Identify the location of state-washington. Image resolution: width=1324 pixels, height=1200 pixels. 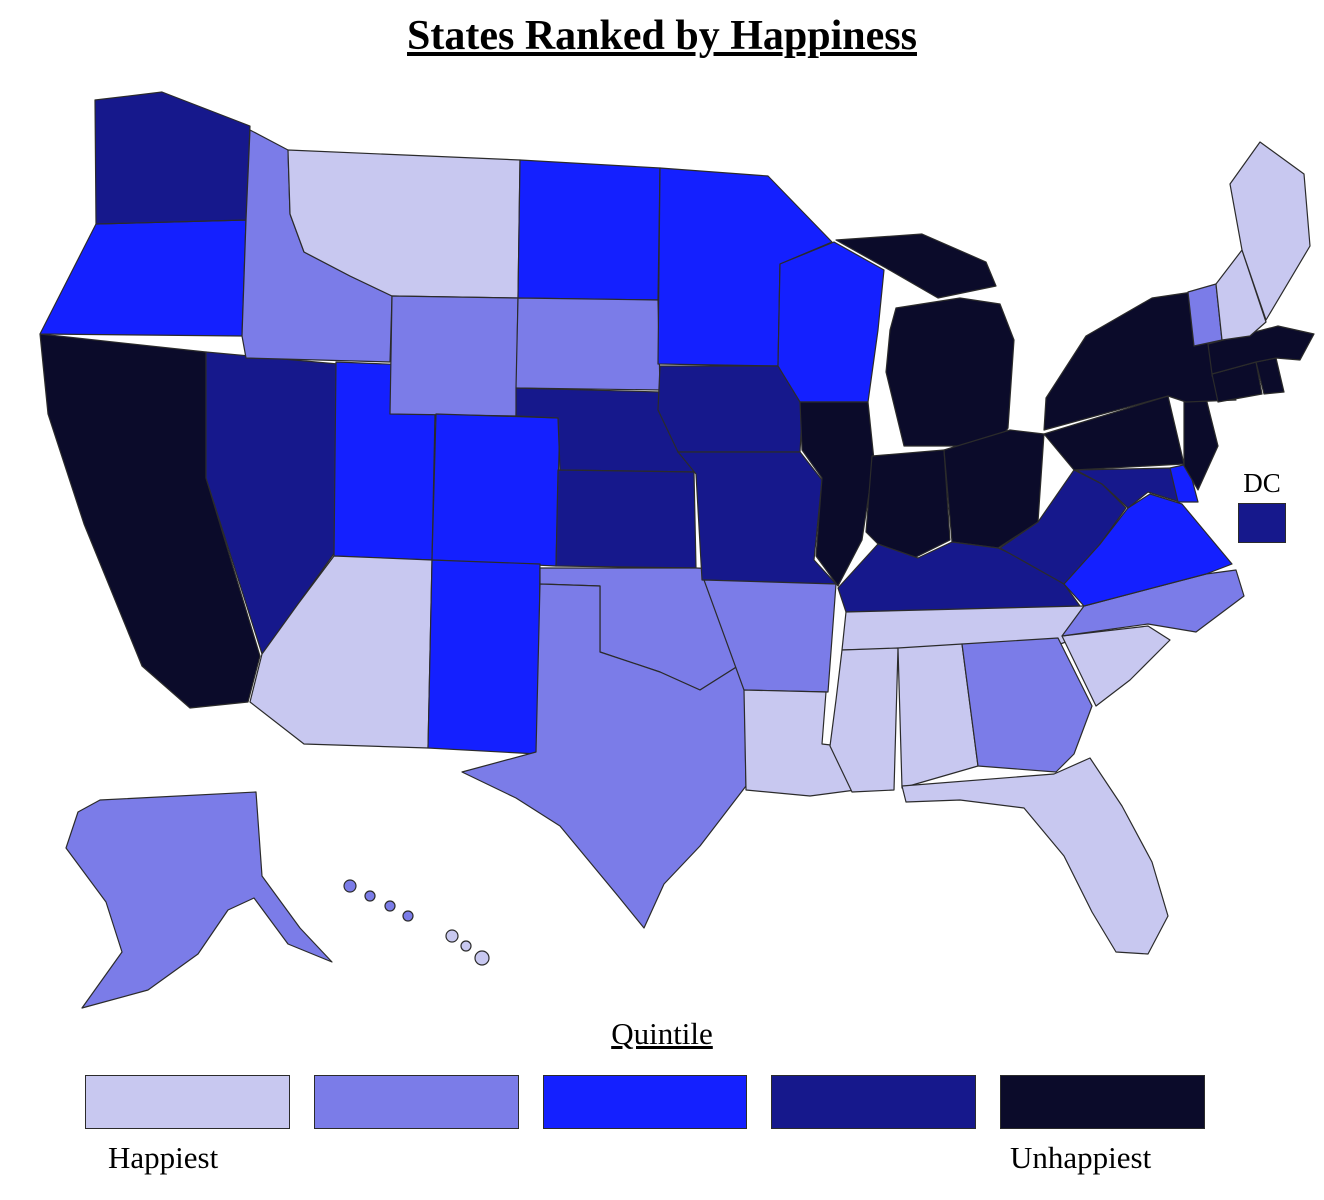
(172, 158).